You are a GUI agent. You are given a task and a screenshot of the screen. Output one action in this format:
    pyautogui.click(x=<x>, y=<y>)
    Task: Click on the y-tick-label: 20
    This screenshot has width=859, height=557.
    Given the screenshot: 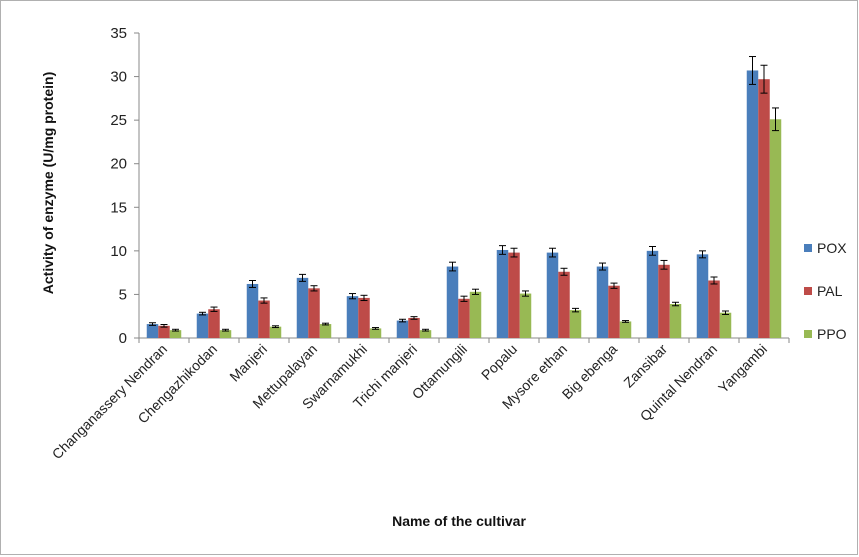 What is the action you would take?
    pyautogui.click(x=118, y=164)
    